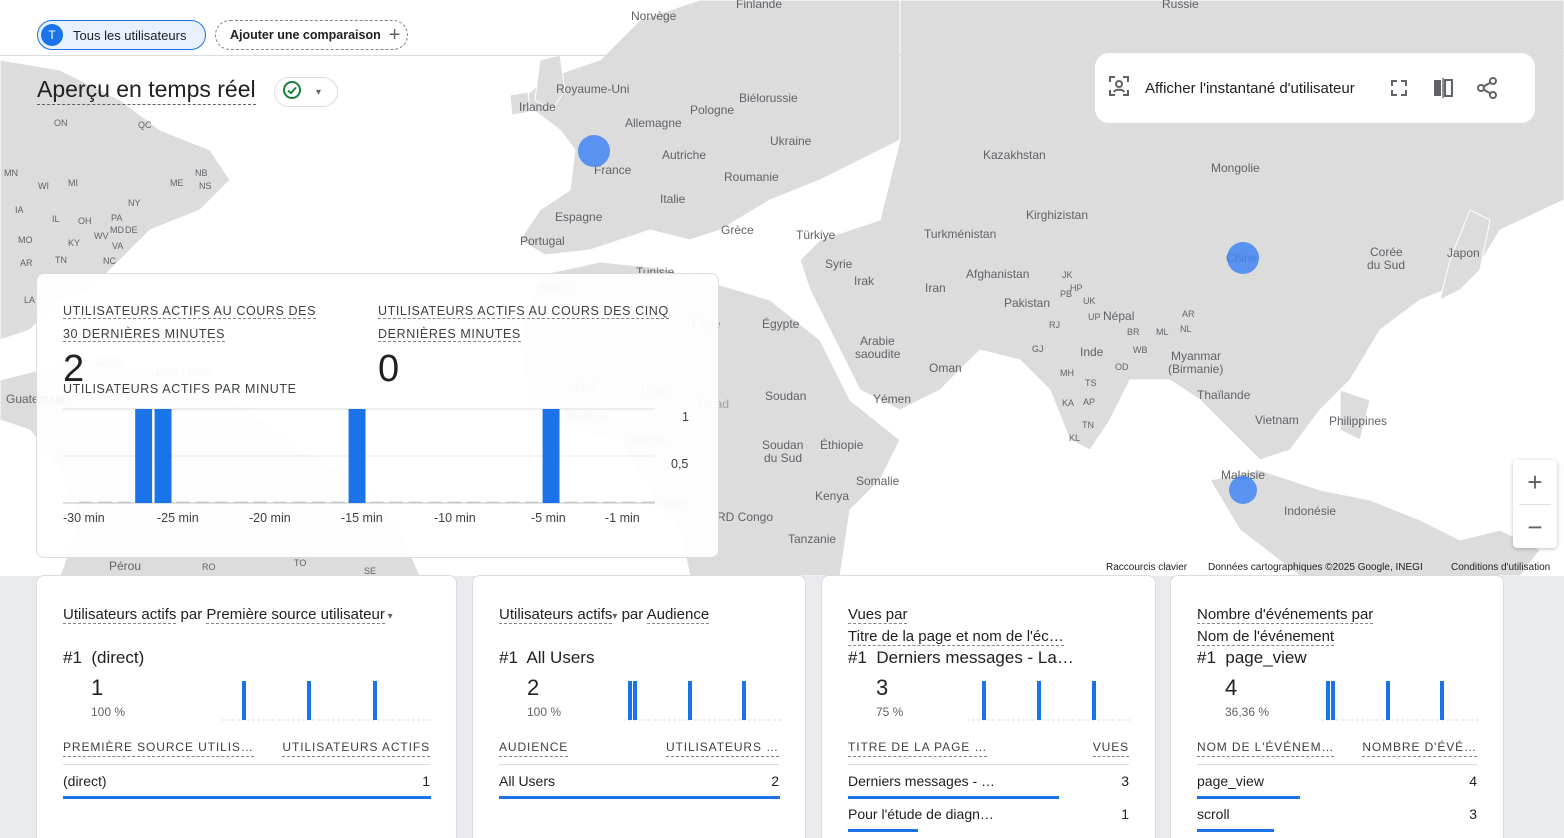  I want to click on all-users-chip: T Tous les utilisateurs, so click(121, 35).